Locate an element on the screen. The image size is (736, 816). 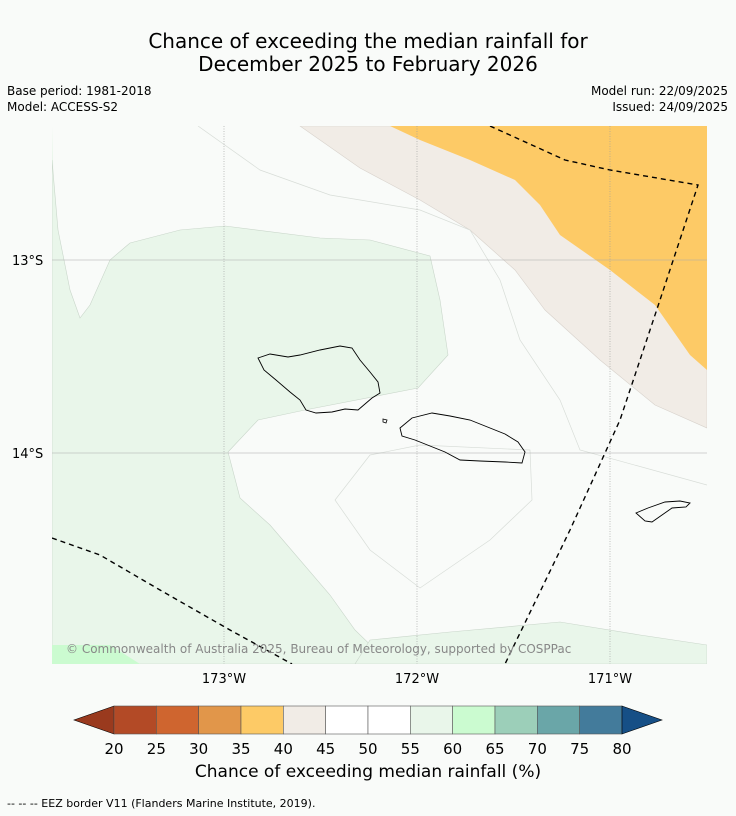
model-run: Model run: 22/09/2025 is located at coordinates (659, 91).